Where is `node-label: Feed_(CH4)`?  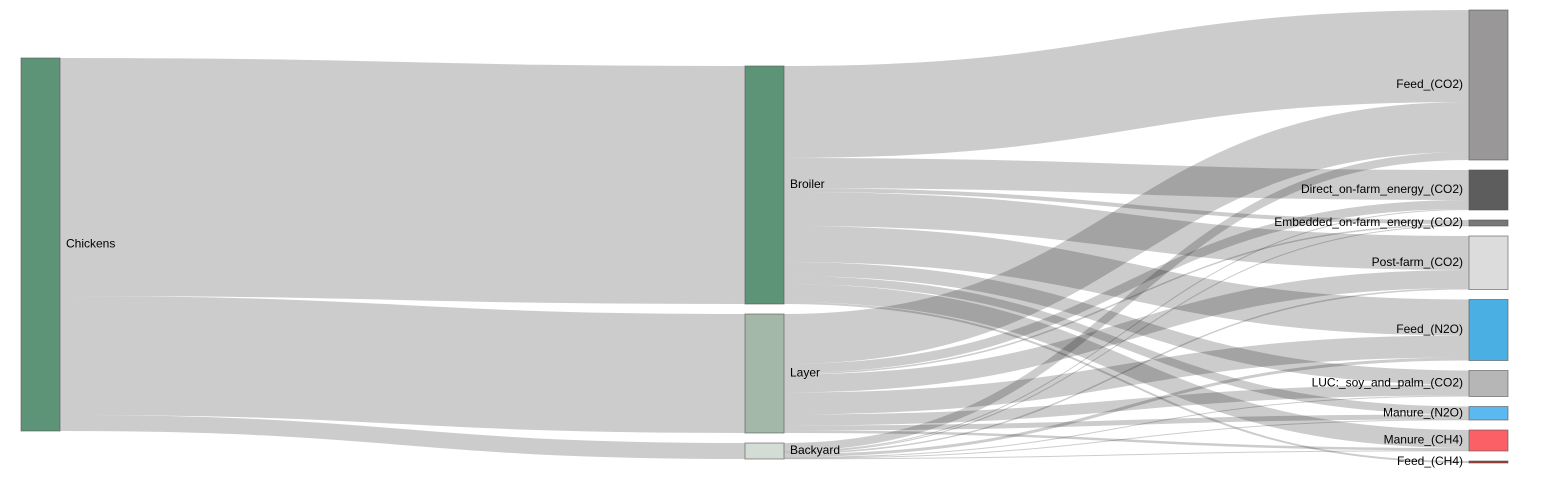 node-label: Feed_(CH4) is located at coordinates (1430, 461).